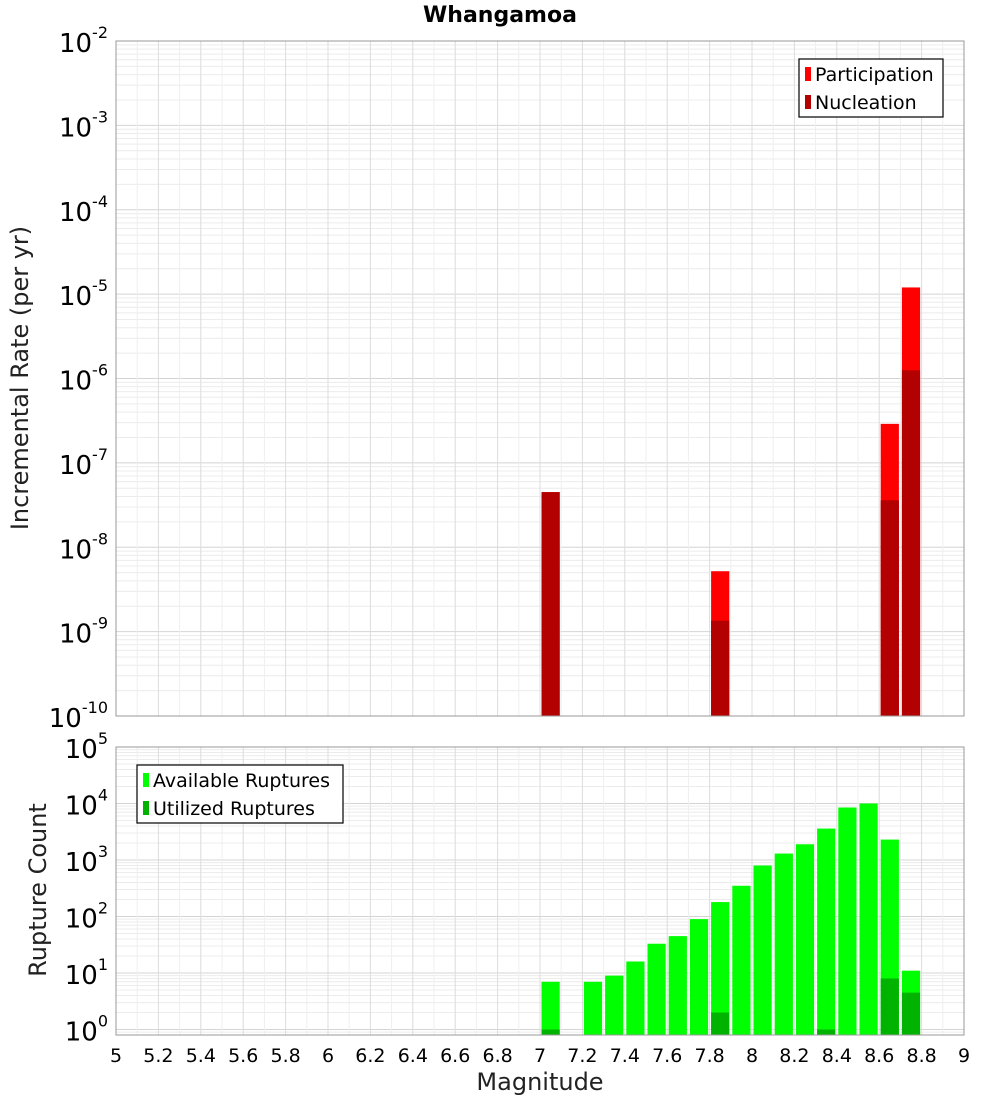 The image size is (1000, 1100). Describe the element at coordinates (20, 378) in the screenshot. I see `top-y-axis-label: Incremental Rate (per yr)` at that location.